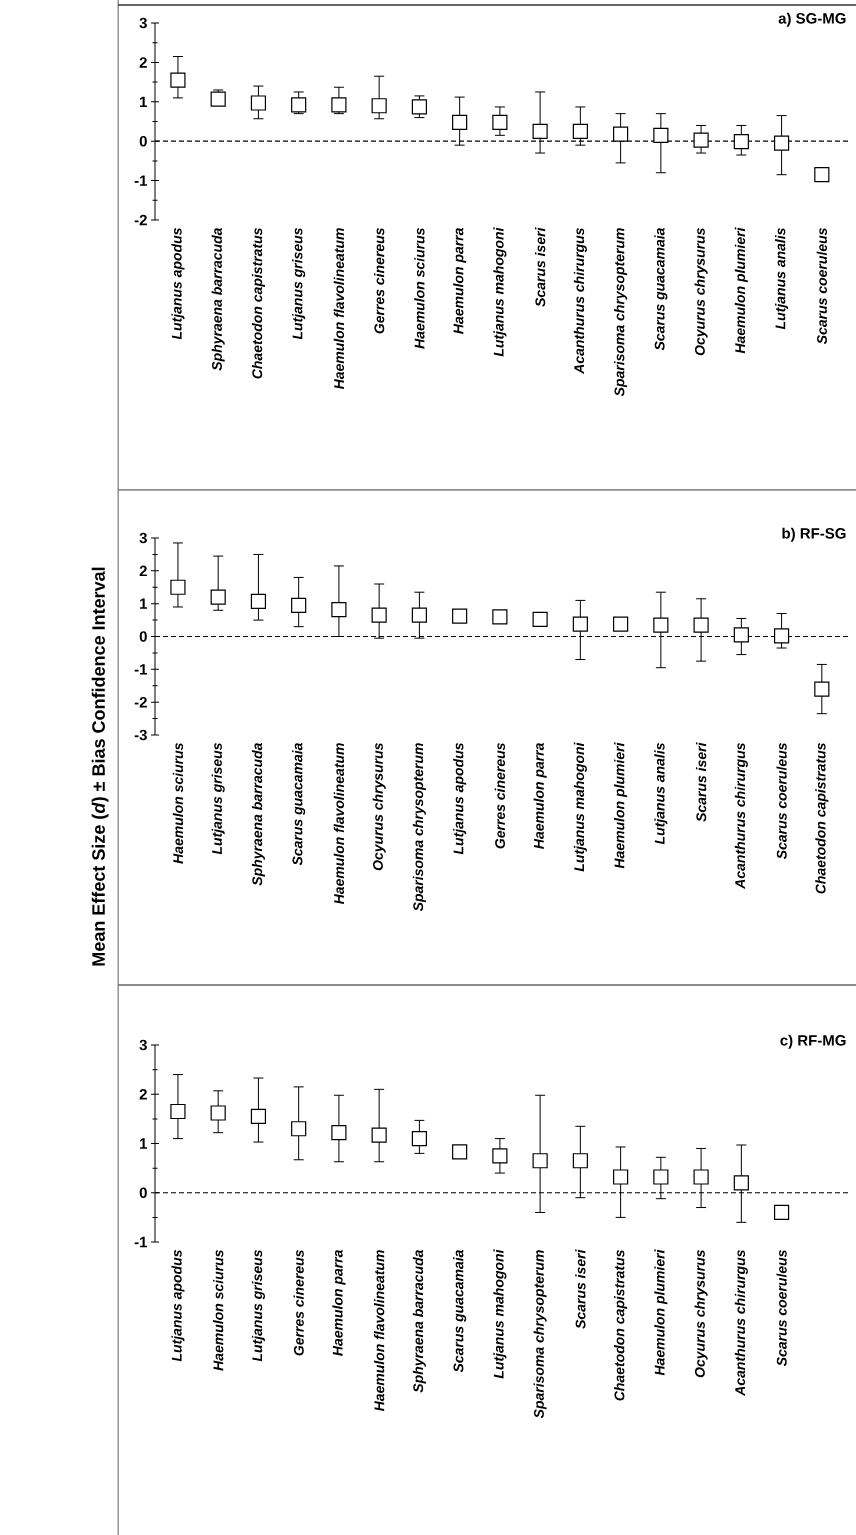  I want to click on x-tick-label: Scarus iseri, so click(701, 782).